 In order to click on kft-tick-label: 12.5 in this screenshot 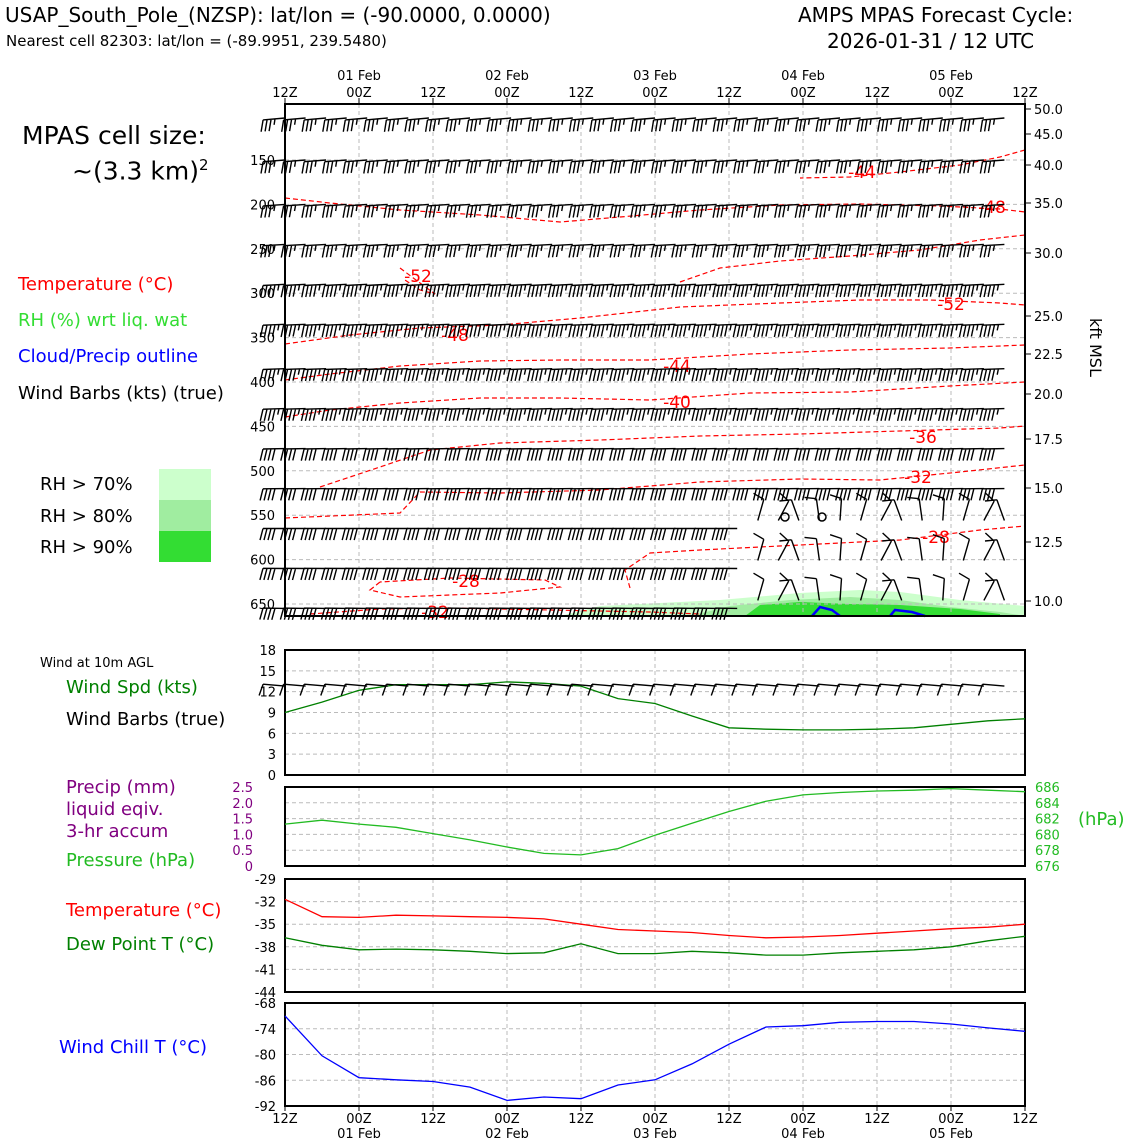, I will do `click(1048, 543)`.